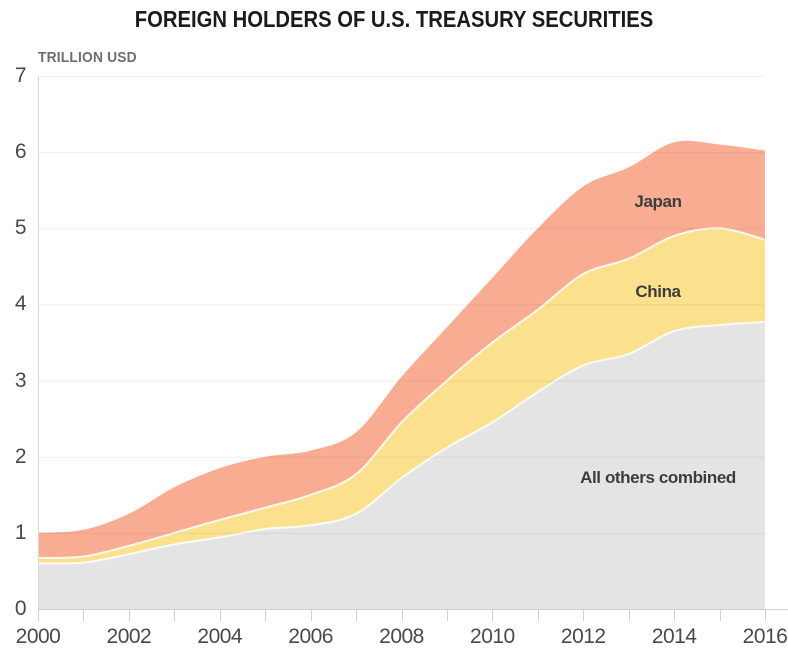 The width and height of the screenshot is (788, 654). What do you see at coordinates (20, 228) in the screenshot?
I see `y-tick-label: 5` at bounding box center [20, 228].